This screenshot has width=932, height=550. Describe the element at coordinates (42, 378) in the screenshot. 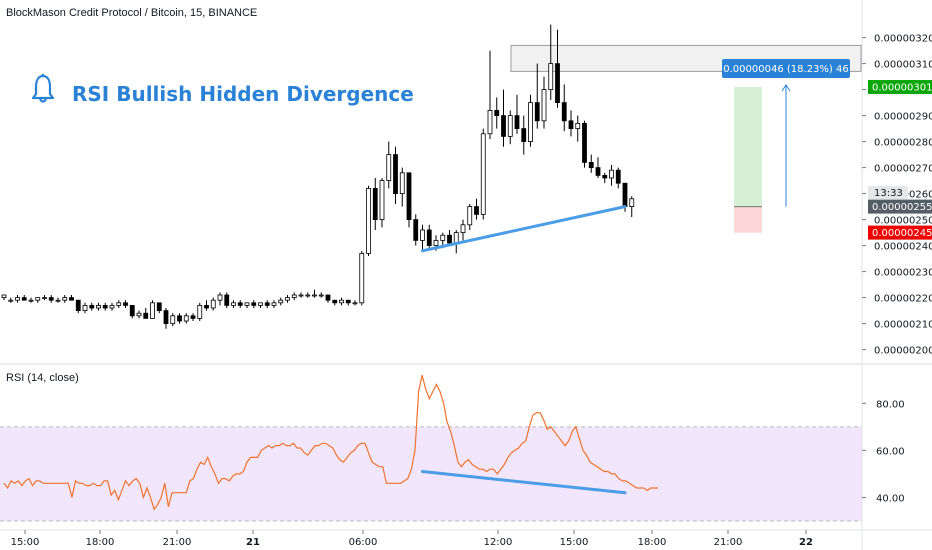

I see `rsi-legend: RSI (14, close)` at that location.